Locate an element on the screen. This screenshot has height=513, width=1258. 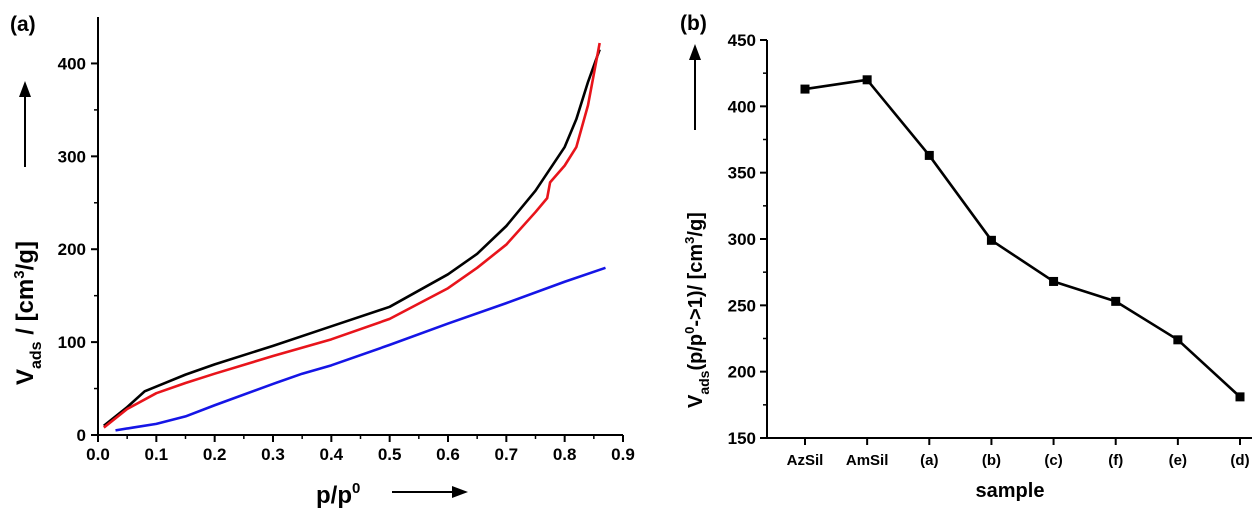
x-axis-title: sample is located at coordinates (1010, 491).